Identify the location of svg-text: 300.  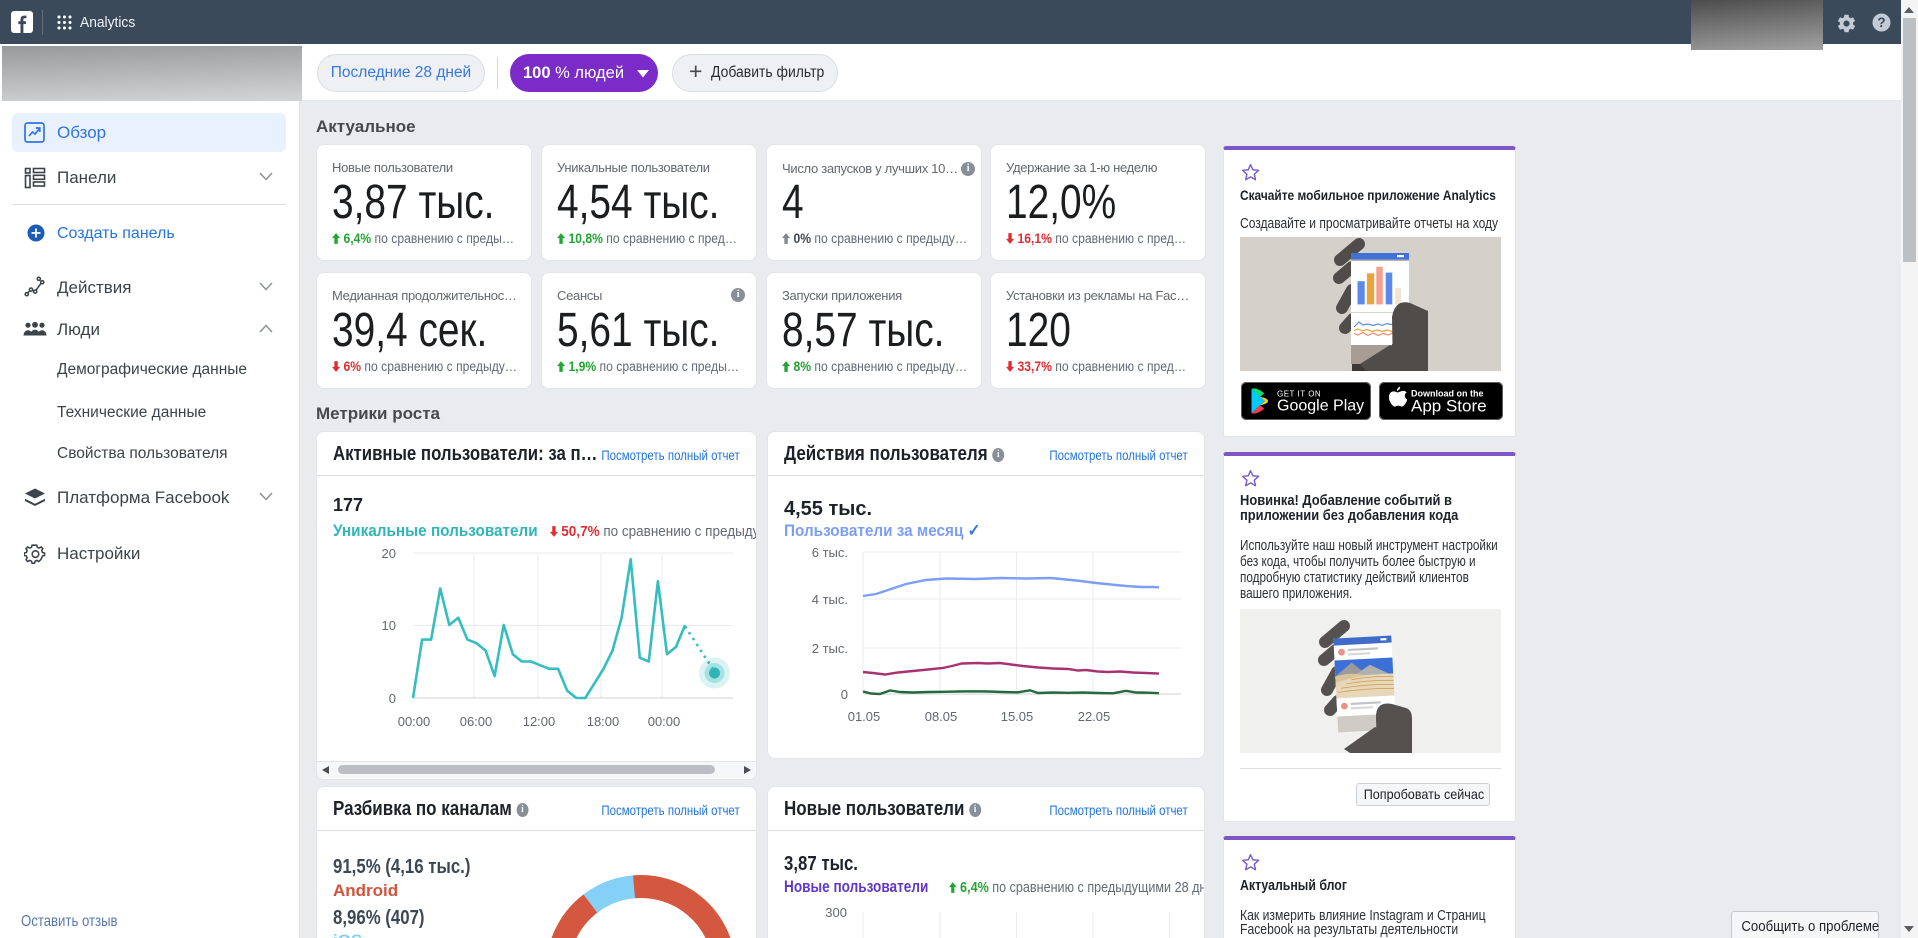
(836, 912).